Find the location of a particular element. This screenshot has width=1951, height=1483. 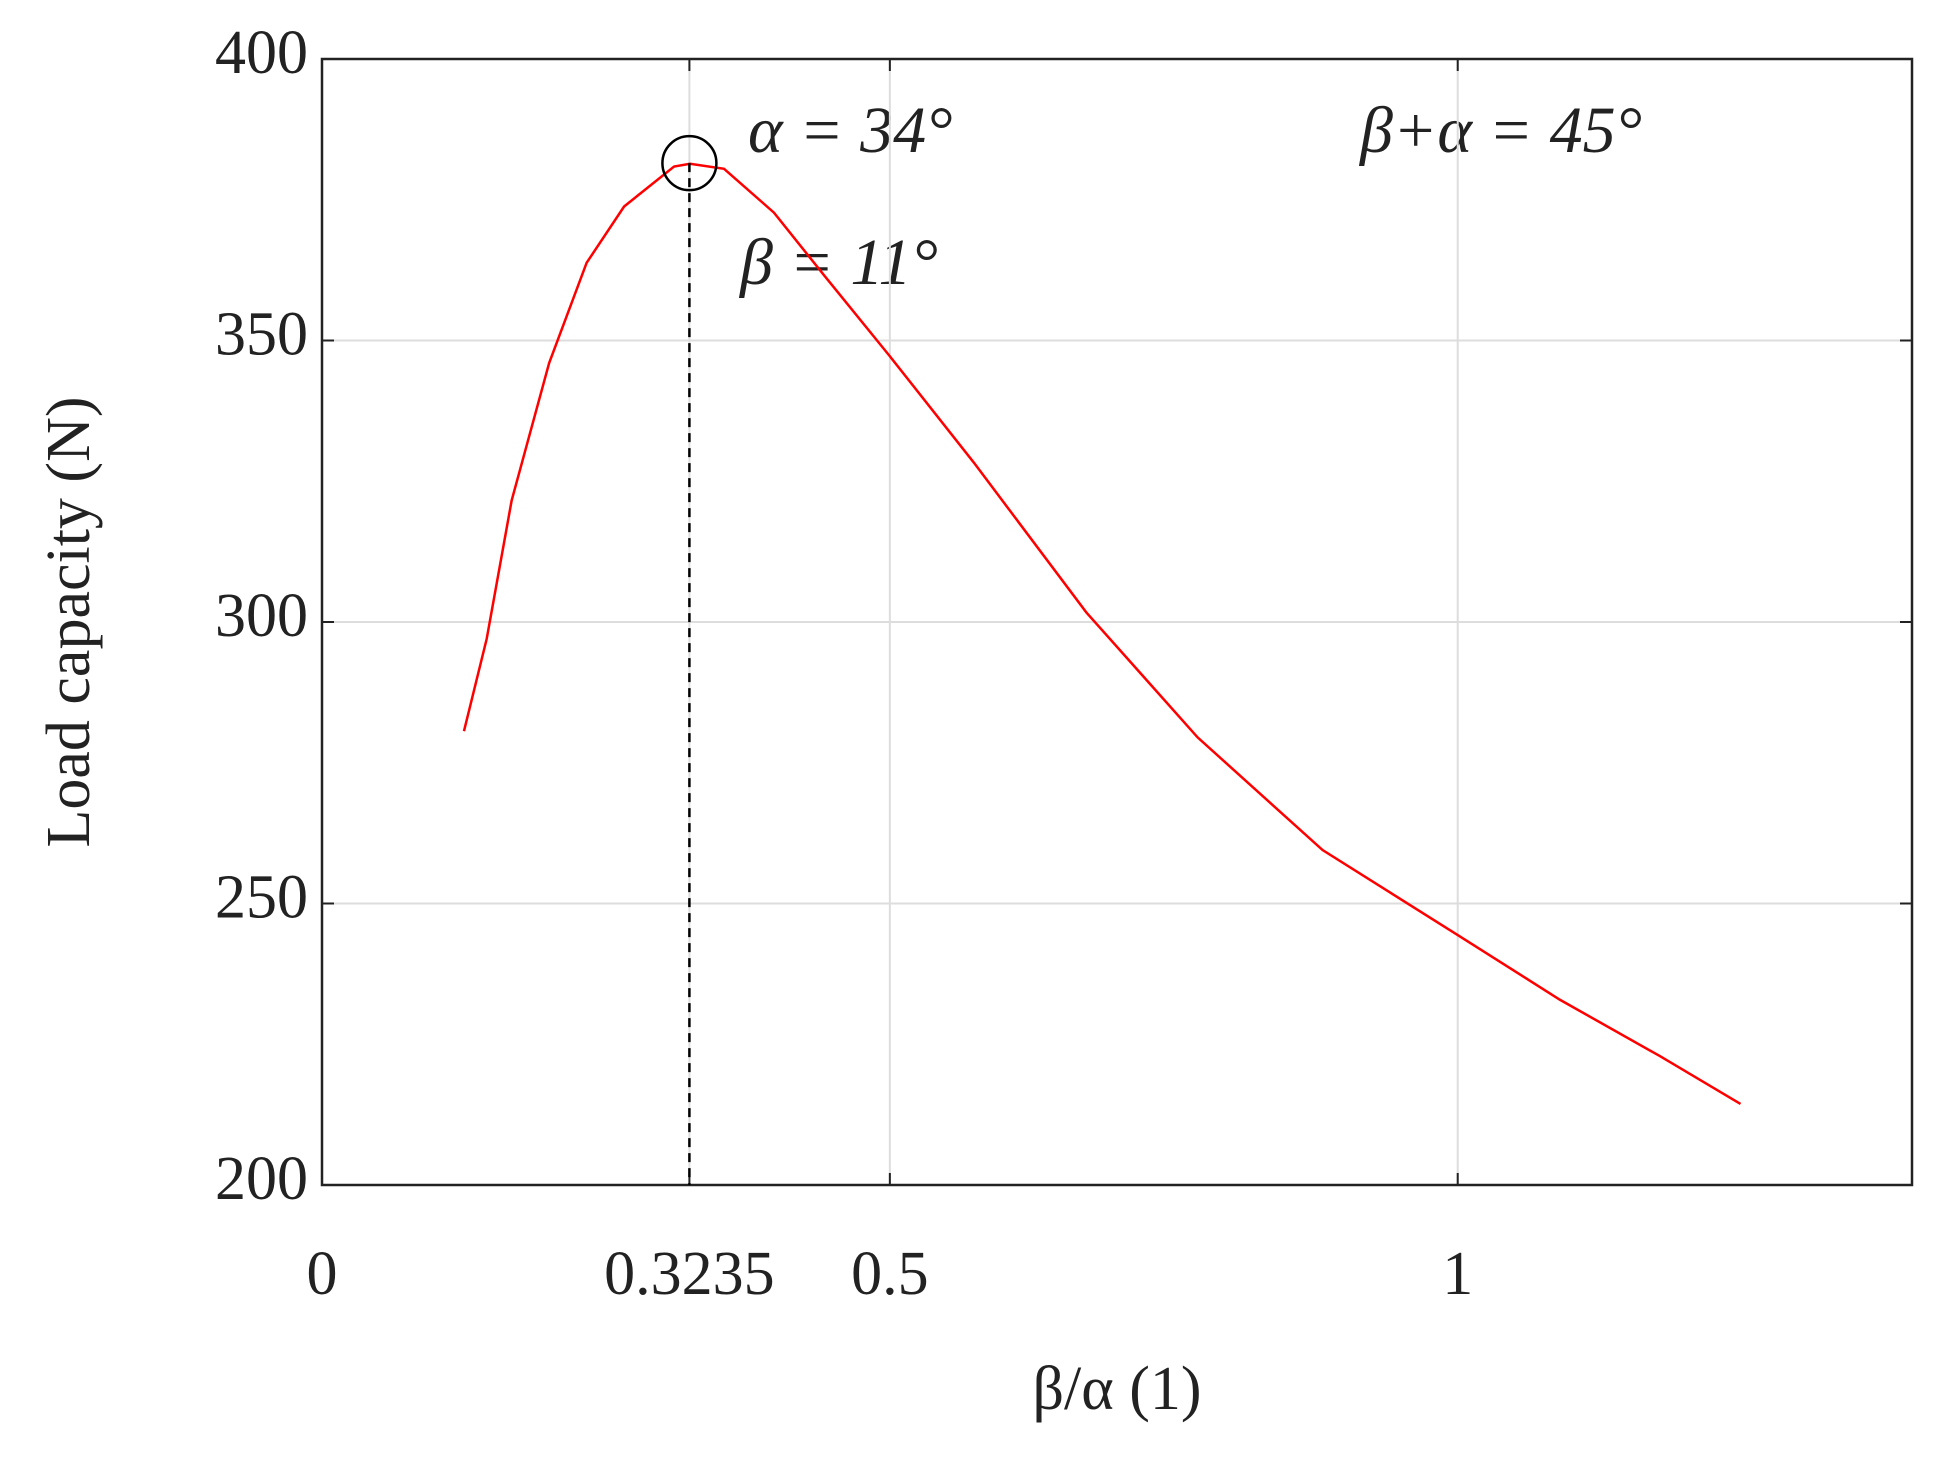

x-tick-label: 0.5 is located at coordinates (890, 1274).